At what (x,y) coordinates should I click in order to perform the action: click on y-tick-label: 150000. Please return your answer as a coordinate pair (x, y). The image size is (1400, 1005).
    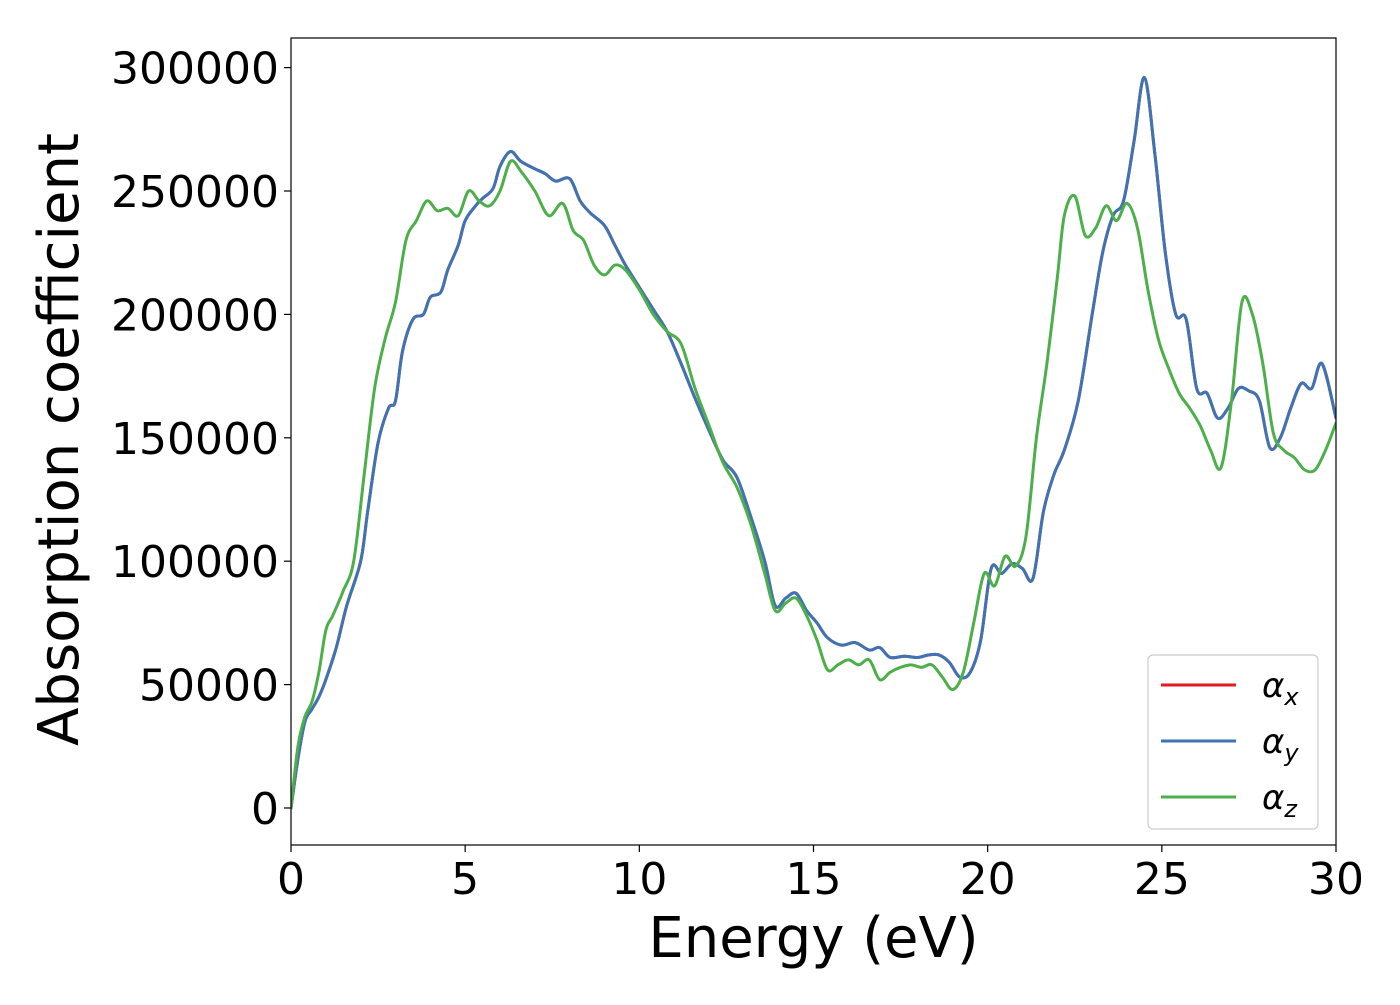
    Looking at the image, I should click on (195, 439).